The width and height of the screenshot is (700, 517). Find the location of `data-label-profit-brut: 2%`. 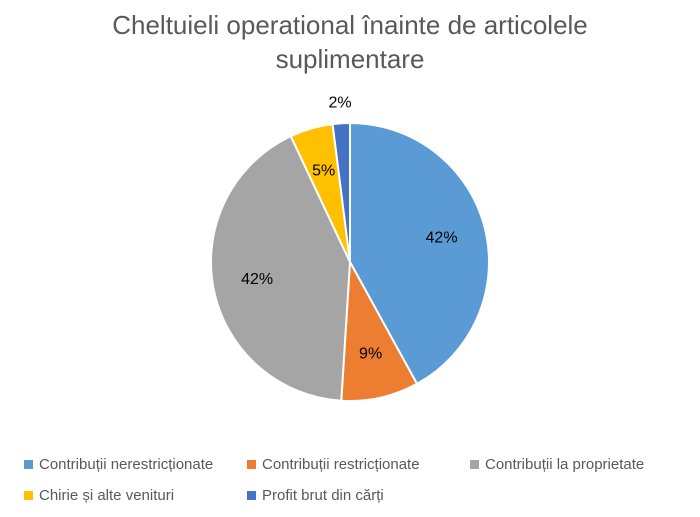

data-label-profit-brut: 2% is located at coordinates (339, 103).